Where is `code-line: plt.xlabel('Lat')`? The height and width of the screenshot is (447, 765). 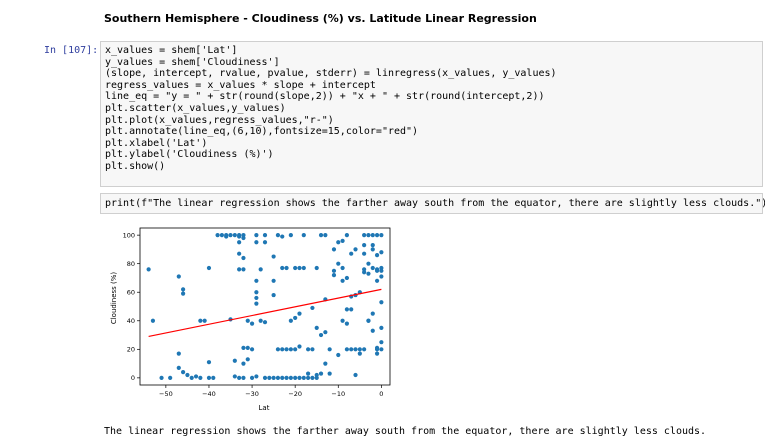
code-line: plt.xlabel('Lat') is located at coordinates (156, 143).